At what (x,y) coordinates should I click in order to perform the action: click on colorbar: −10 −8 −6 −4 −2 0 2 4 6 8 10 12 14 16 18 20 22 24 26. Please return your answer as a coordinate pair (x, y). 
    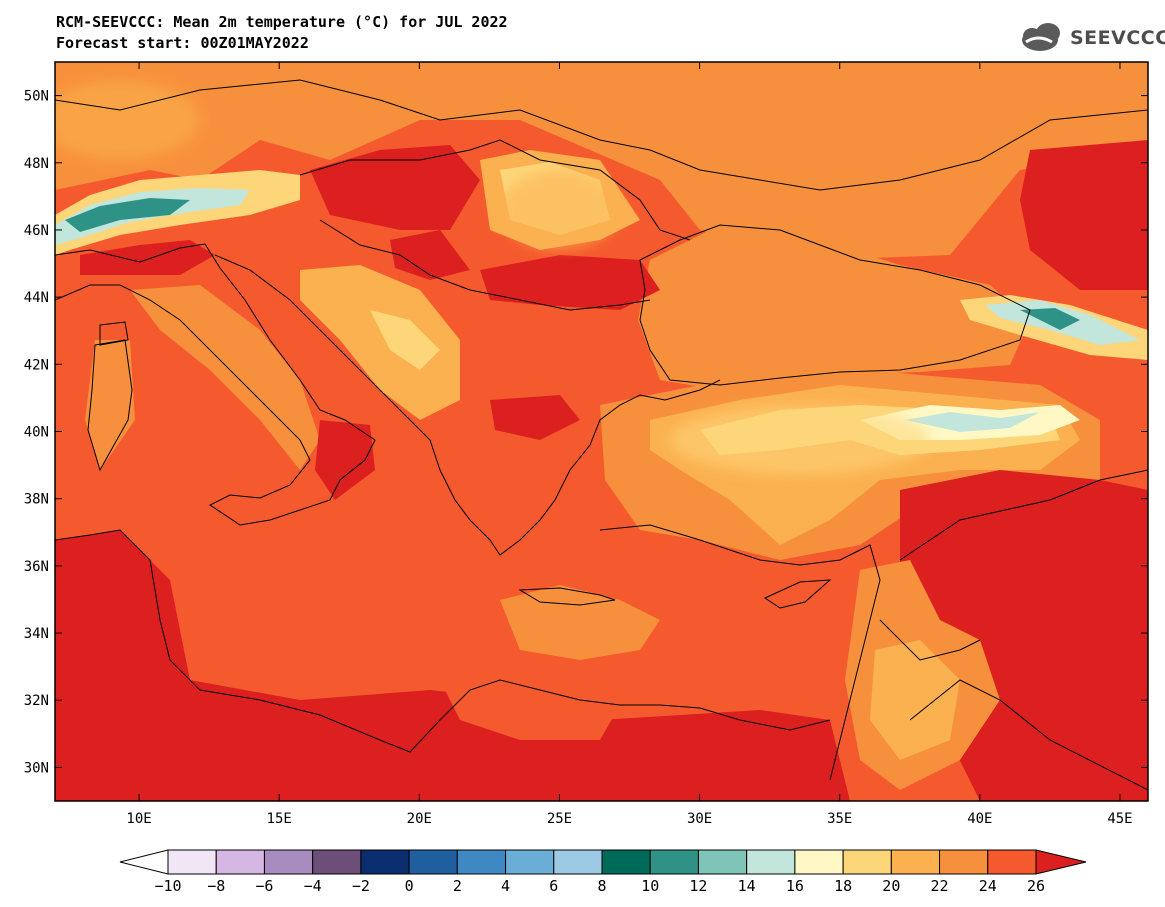
    Looking at the image, I should click on (603, 872).